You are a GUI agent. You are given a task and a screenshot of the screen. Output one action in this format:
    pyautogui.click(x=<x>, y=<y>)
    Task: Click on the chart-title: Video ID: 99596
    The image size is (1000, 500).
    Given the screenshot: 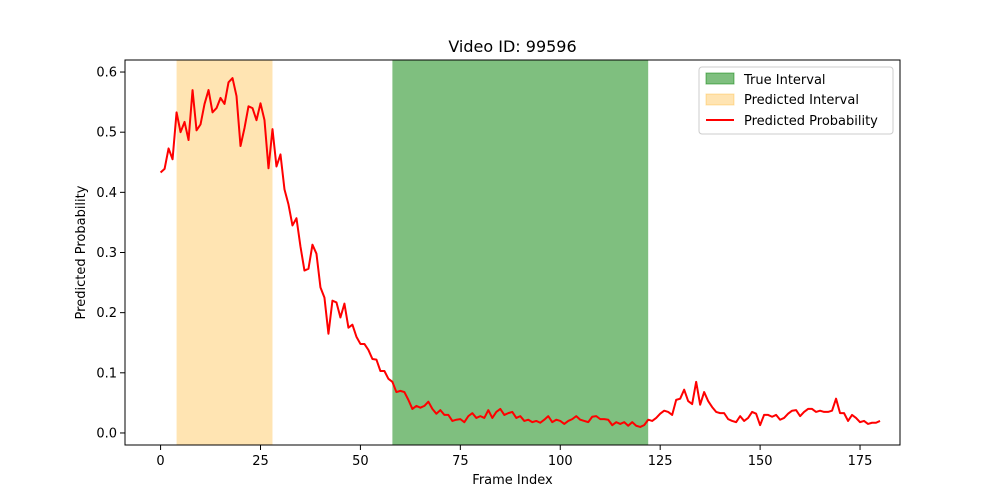 What is the action you would take?
    pyautogui.click(x=512, y=46)
    